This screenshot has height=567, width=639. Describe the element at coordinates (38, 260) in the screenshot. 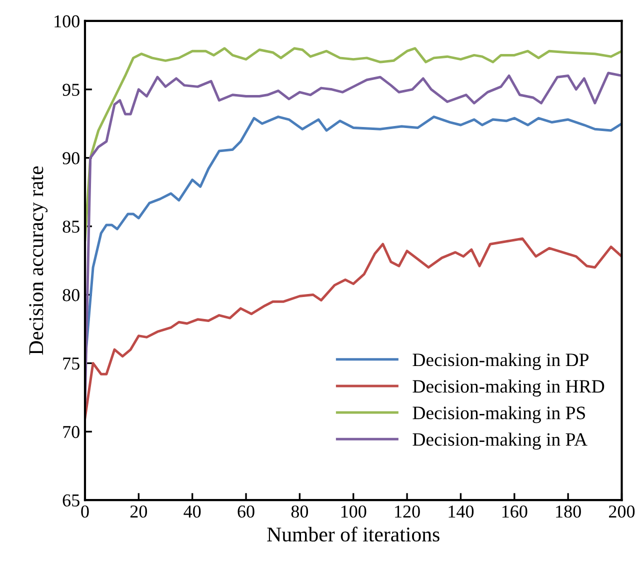

I see `y-axis-title: Decision accuracy rate` at that location.